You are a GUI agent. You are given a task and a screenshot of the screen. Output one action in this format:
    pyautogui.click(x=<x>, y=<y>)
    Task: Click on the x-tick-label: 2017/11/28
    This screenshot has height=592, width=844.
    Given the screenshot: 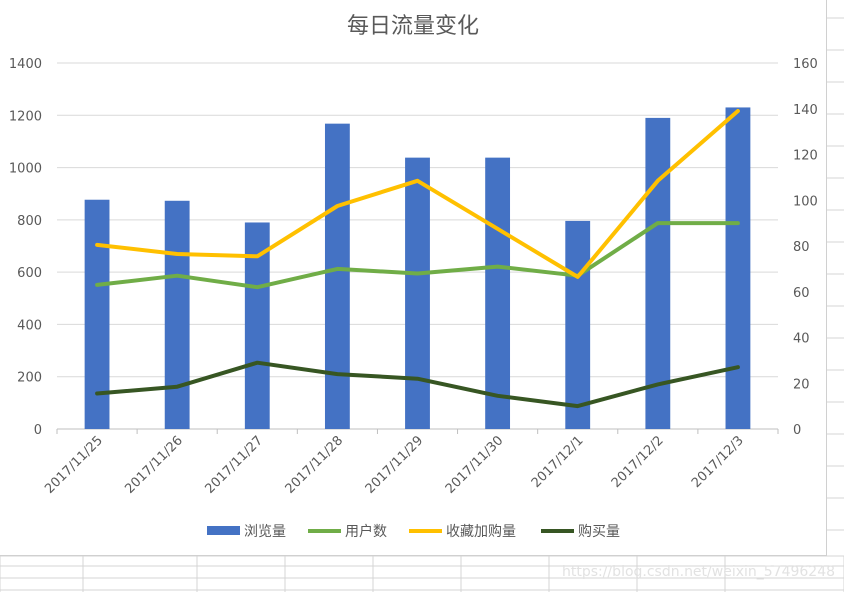 What is the action you would take?
    pyautogui.click(x=315, y=465)
    